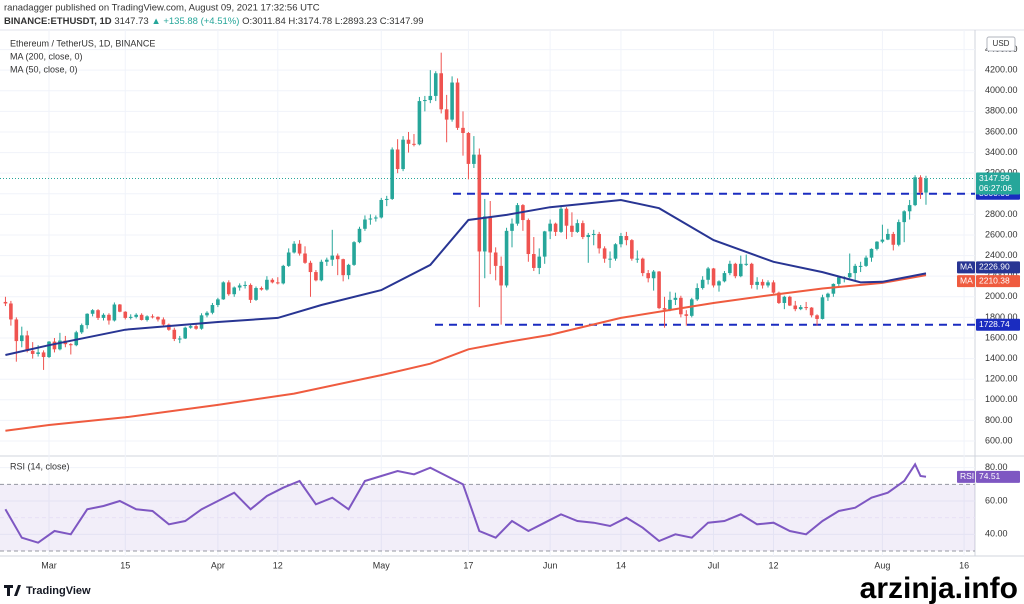 Image resolution: width=1024 pixels, height=604 pixels. Describe the element at coordinates (1001, 111) in the screenshot. I see `y-tick-label: 3800.00` at that location.